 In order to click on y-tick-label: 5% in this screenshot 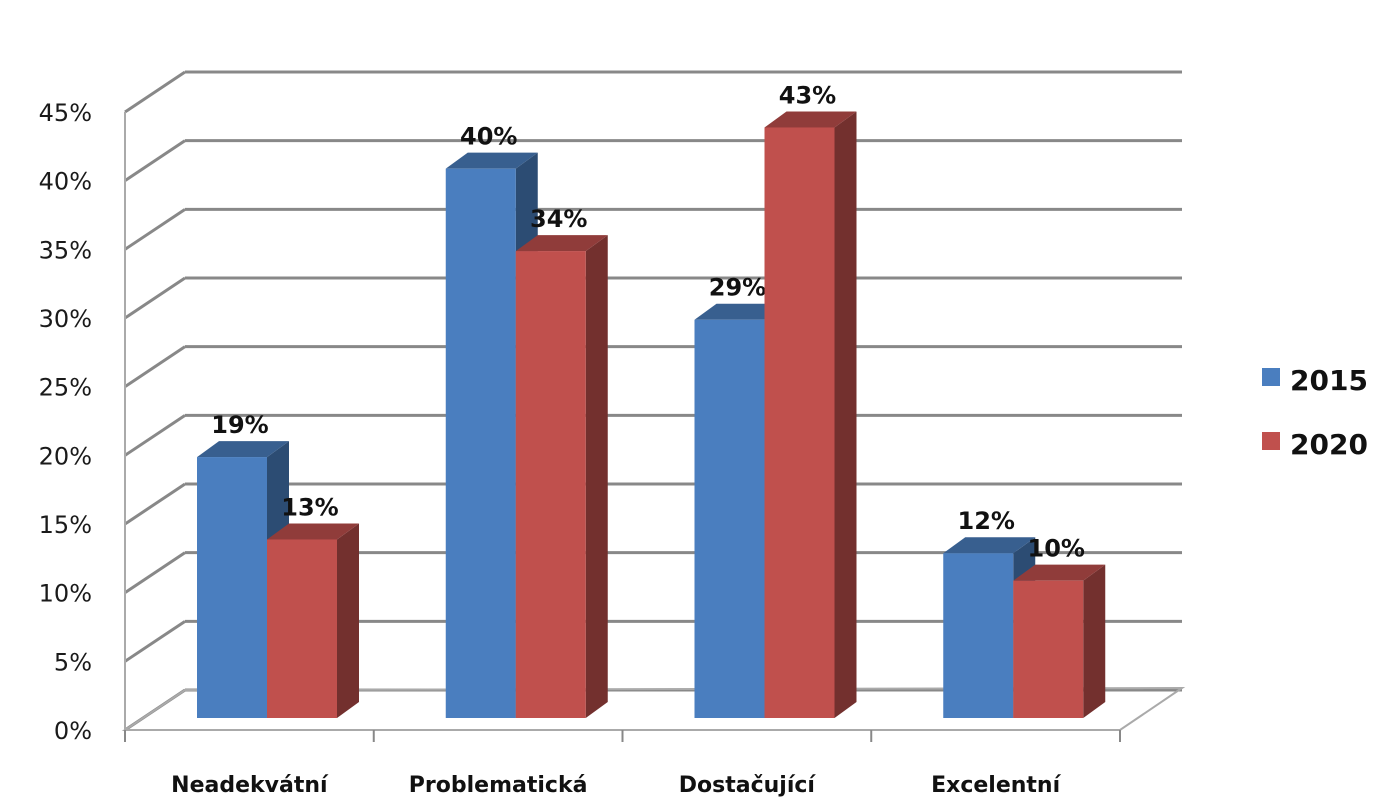, I will do `click(73, 662)`.